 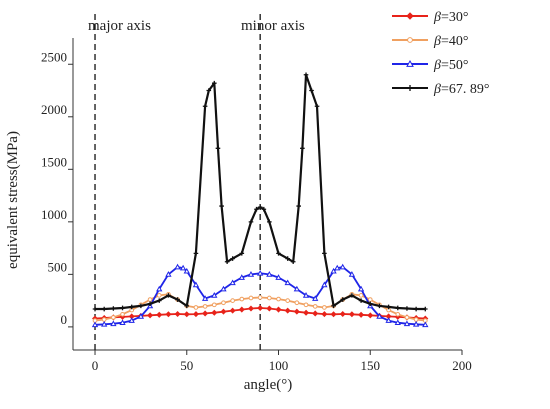 What do you see at coordinates (54, 109) in the screenshot?
I see `y-tick-label: 2000` at bounding box center [54, 109].